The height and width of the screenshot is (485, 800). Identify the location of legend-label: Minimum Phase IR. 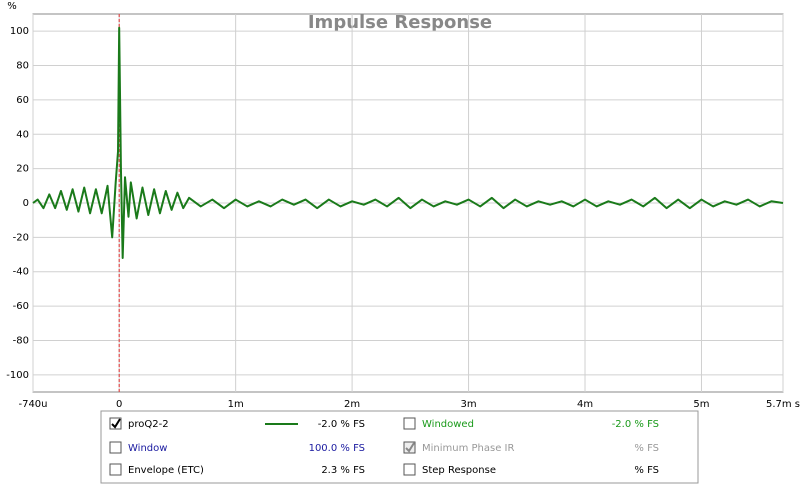
(468, 448).